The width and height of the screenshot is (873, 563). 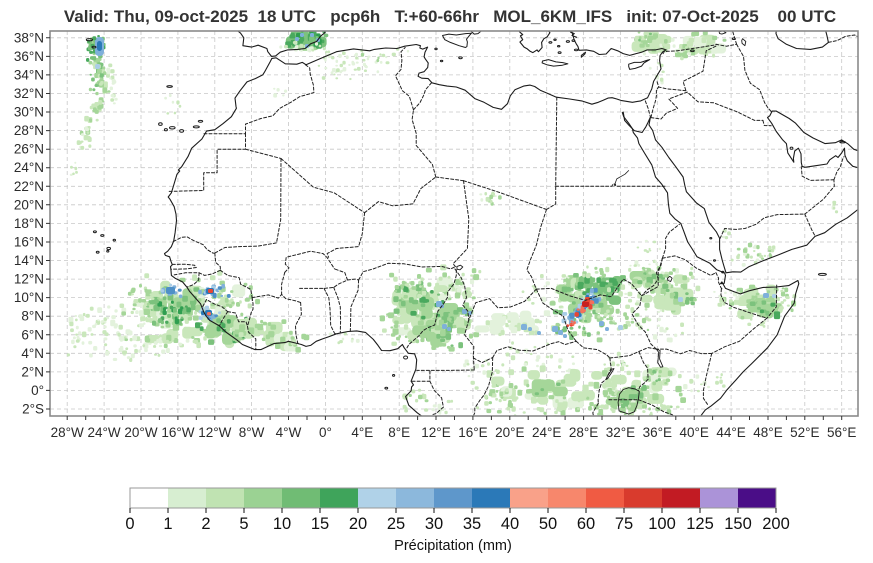 What do you see at coordinates (693, 432) in the screenshot?
I see `svg-text: 40°E` at bounding box center [693, 432].